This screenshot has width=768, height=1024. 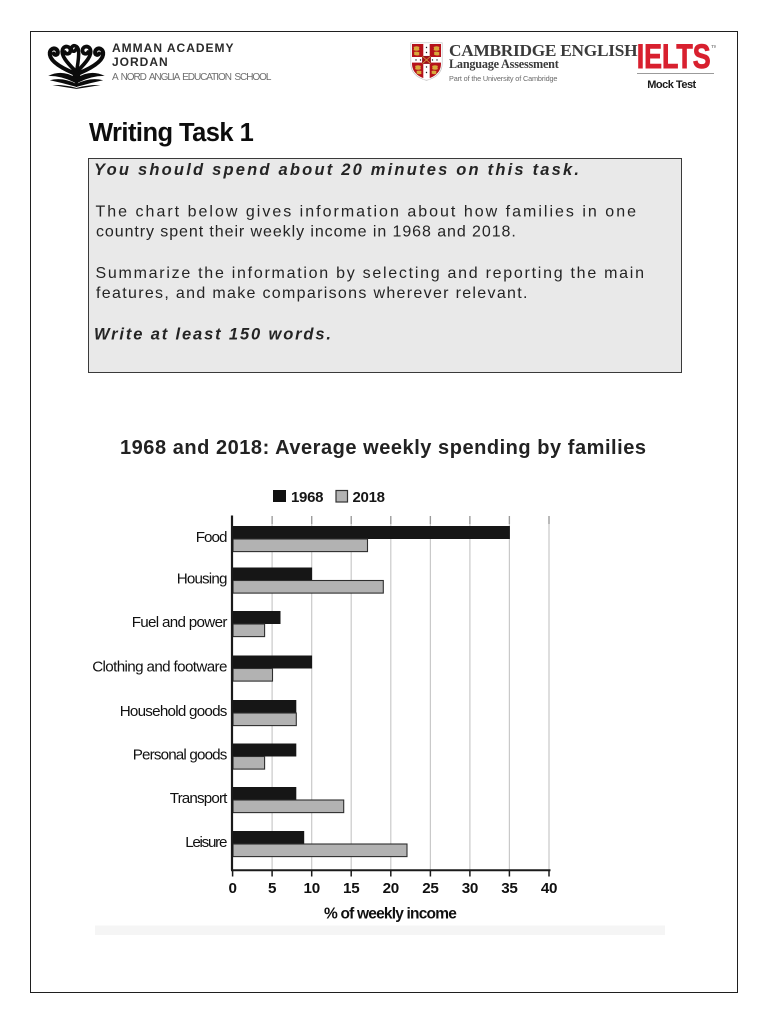 I want to click on svg-text: Housing, so click(x=202, y=579).